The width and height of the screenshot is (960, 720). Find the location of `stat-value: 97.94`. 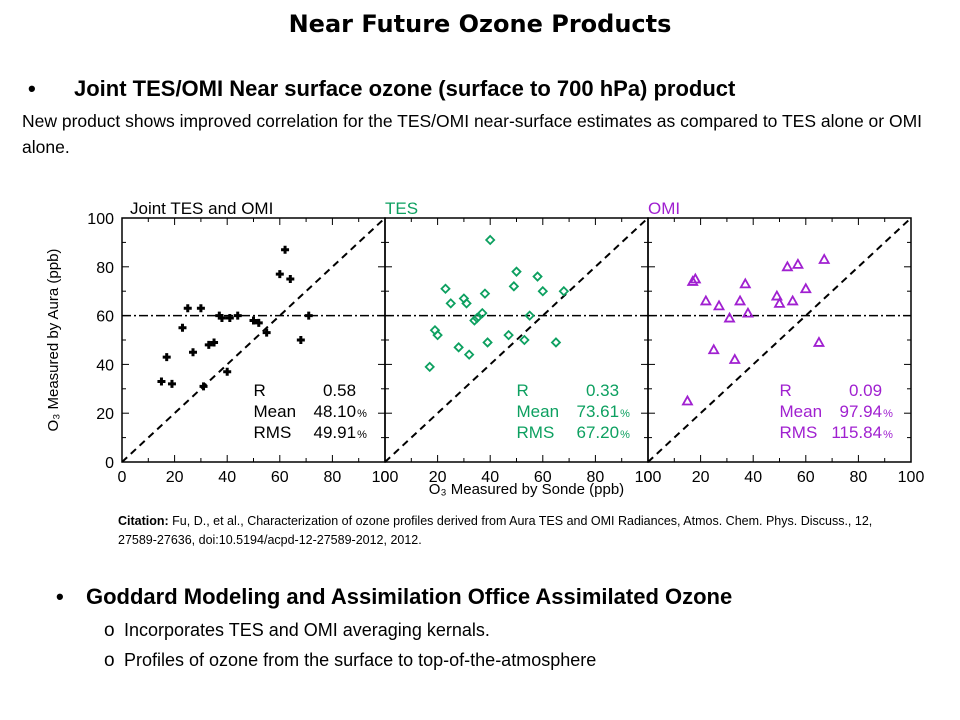

stat-value: 97.94 is located at coordinates (861, 411).